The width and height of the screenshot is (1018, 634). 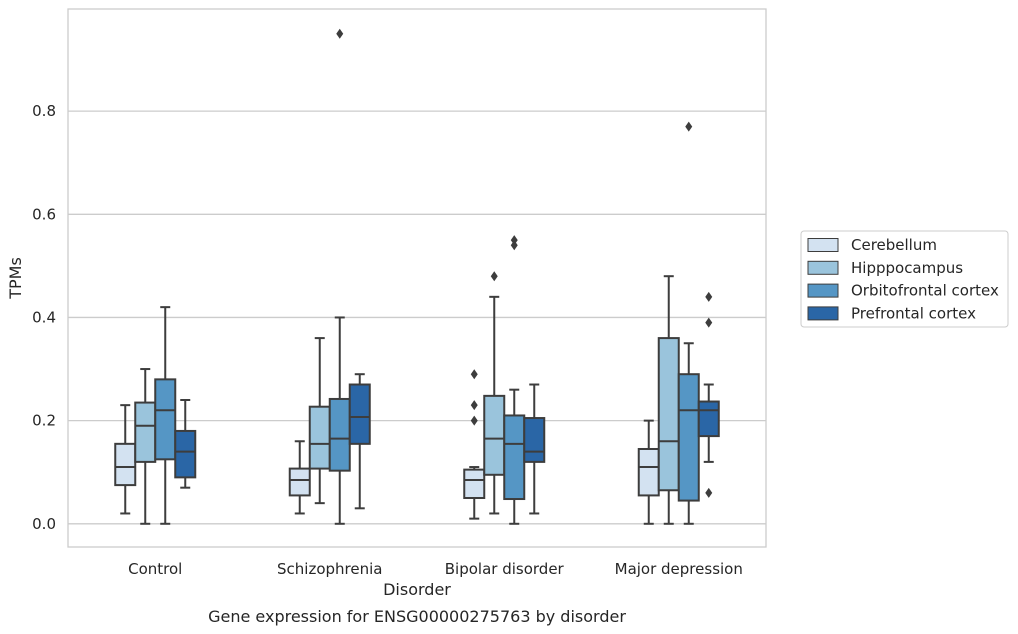 I want to click on y-tick-labels: 0.0 0.2 0.4 0.6 0.8, so click(x=44, y=317).